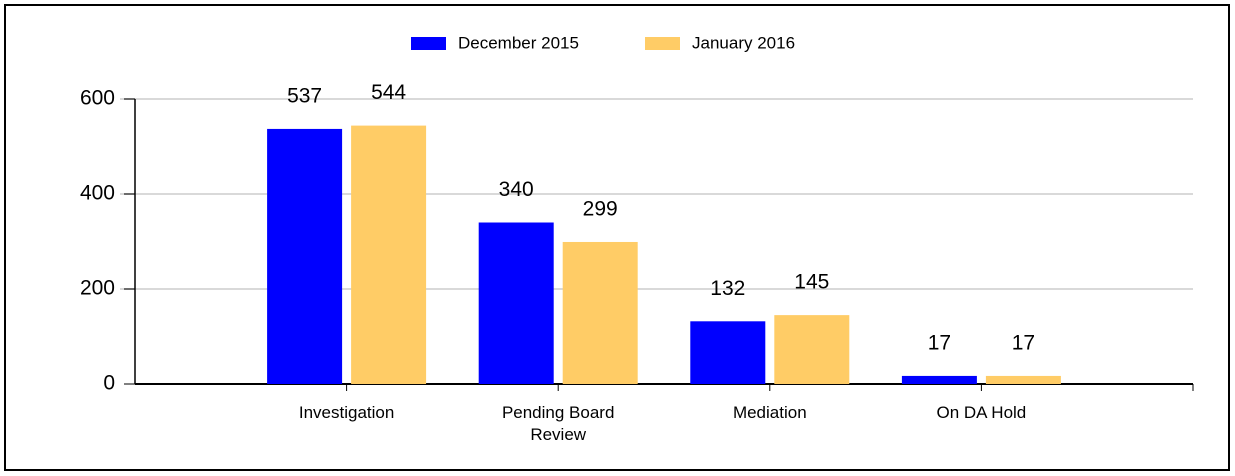 Image resolution: width=1235 pixels, height=476 pixels. I want to click on y-tick-label: 600, so click(97, 98).